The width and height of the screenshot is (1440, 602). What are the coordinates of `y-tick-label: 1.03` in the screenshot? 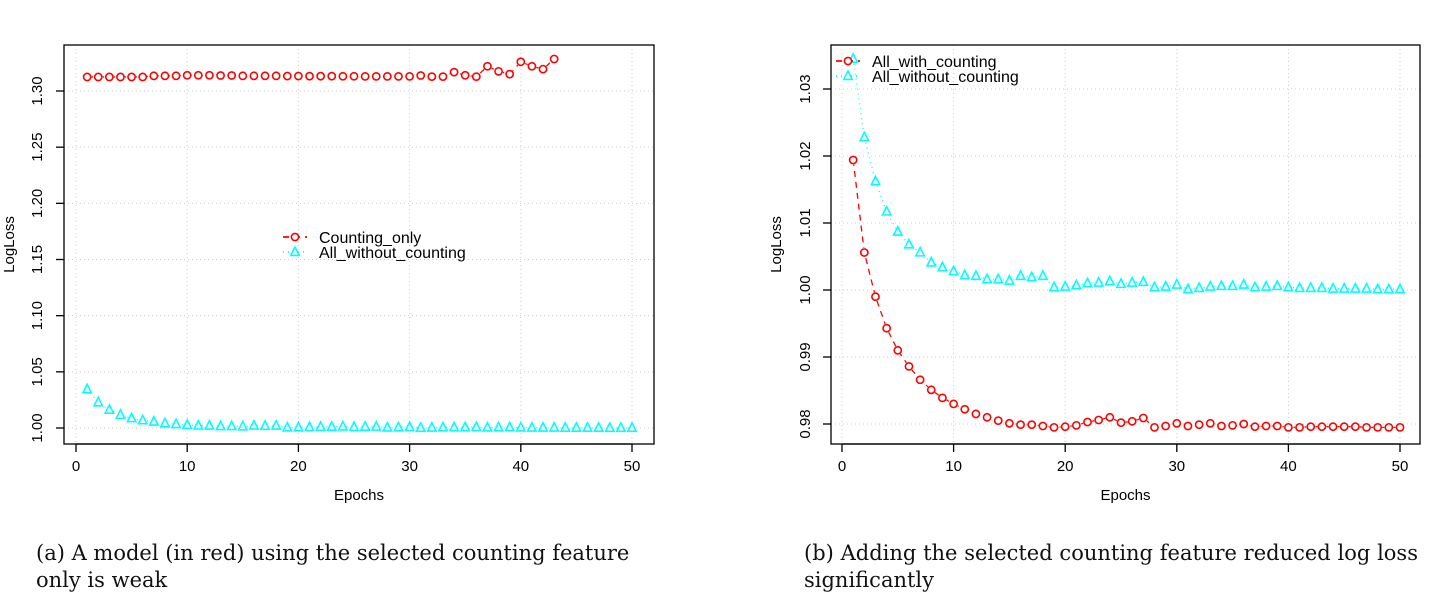 It's located at (805, 88).